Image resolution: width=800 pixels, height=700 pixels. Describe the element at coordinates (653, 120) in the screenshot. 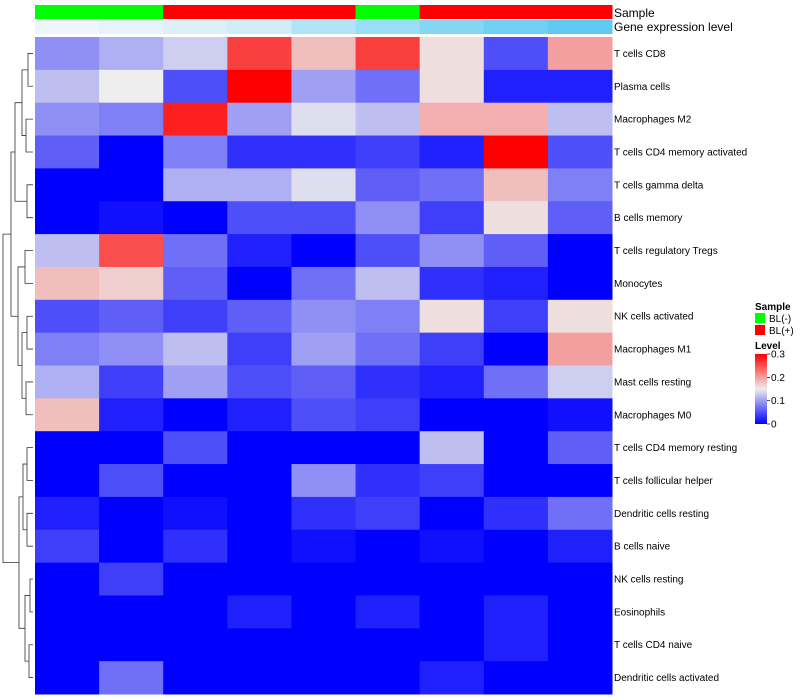

I see `row-label: Macrophages M2` at that location.